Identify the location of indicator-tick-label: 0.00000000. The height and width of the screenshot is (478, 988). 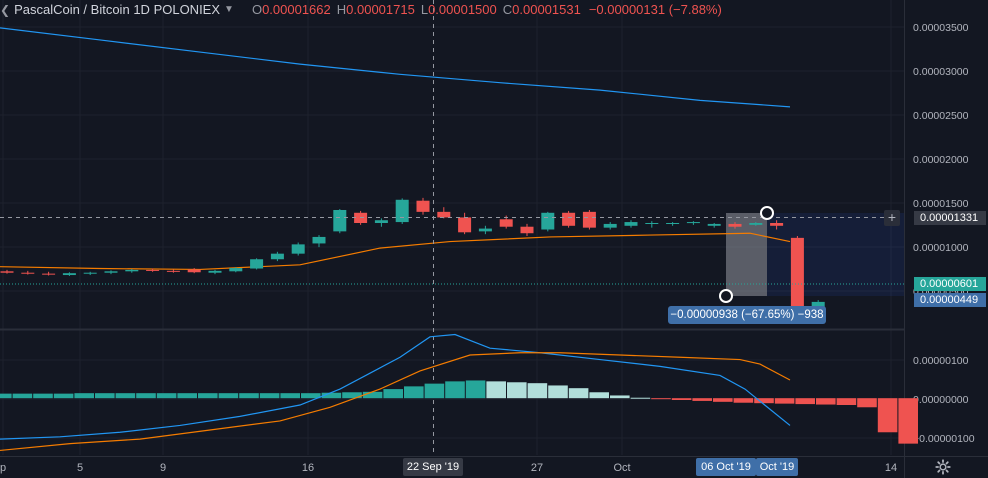
(941, 400).